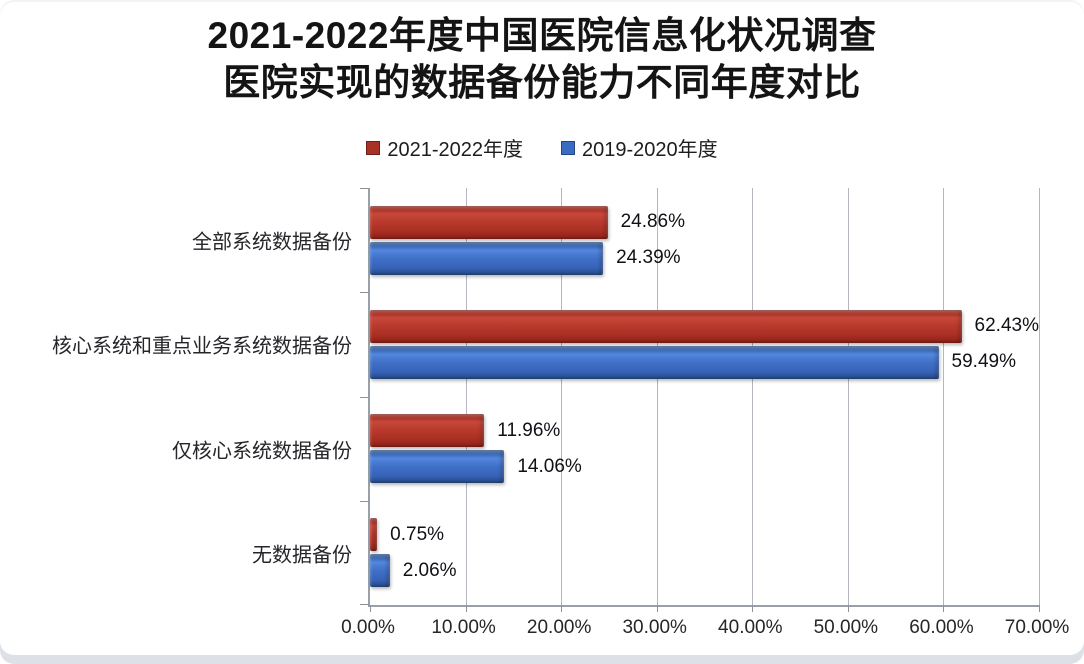 This screenshot has width=1084, height=664. I want to click on bar-row: 24.39%, so click(704, 258).